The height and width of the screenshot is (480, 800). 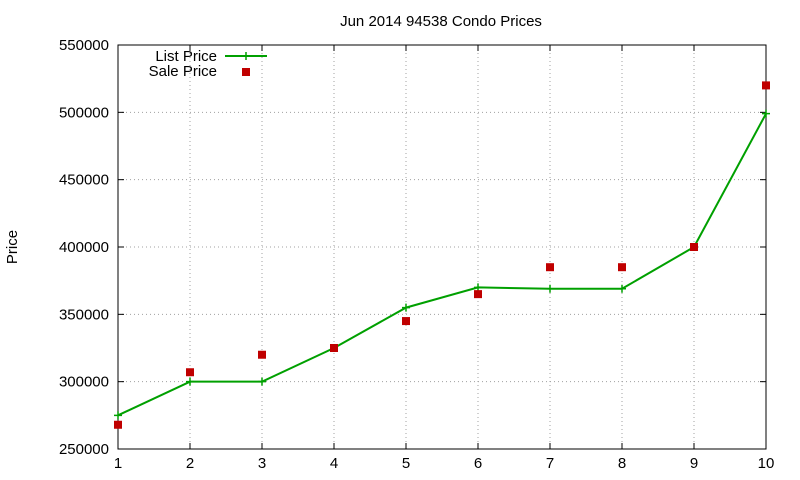 What do you see at coordinates (84, 314) in the screenshot?
I see `y-tick-label: 350000` at bounding box center [84, 314].